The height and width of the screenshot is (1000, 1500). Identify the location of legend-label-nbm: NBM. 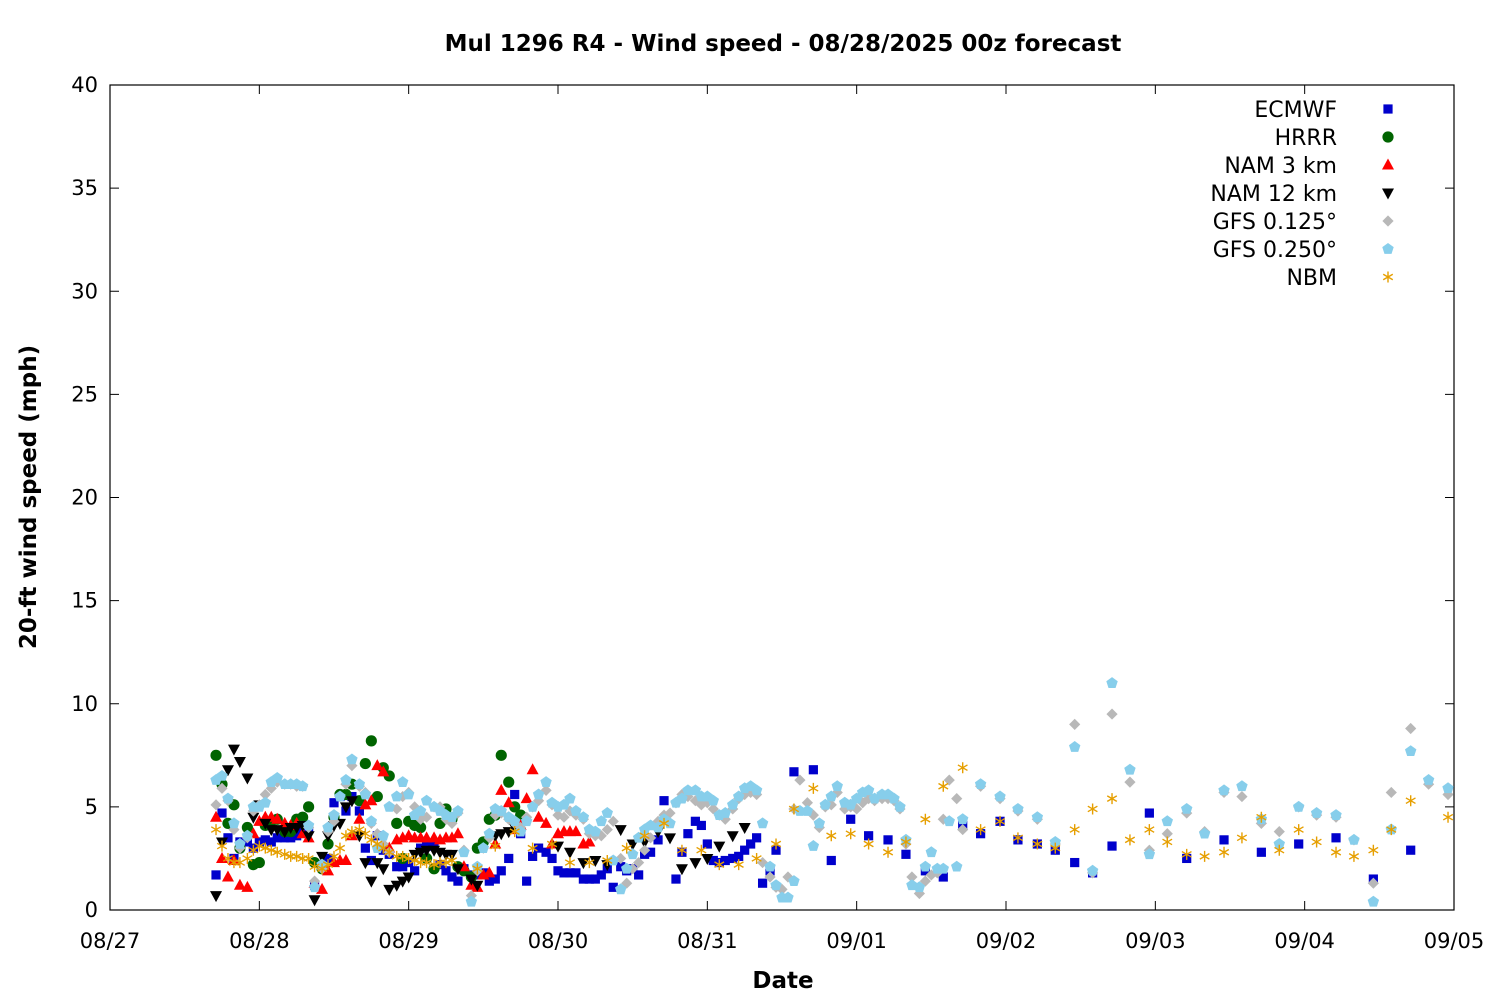
(1311, 278).